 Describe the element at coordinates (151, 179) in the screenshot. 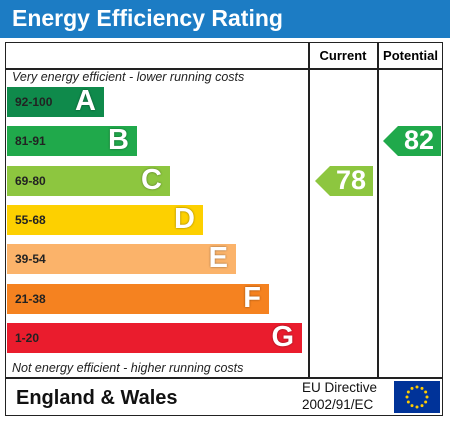

I see `band-letter: C` at that location.